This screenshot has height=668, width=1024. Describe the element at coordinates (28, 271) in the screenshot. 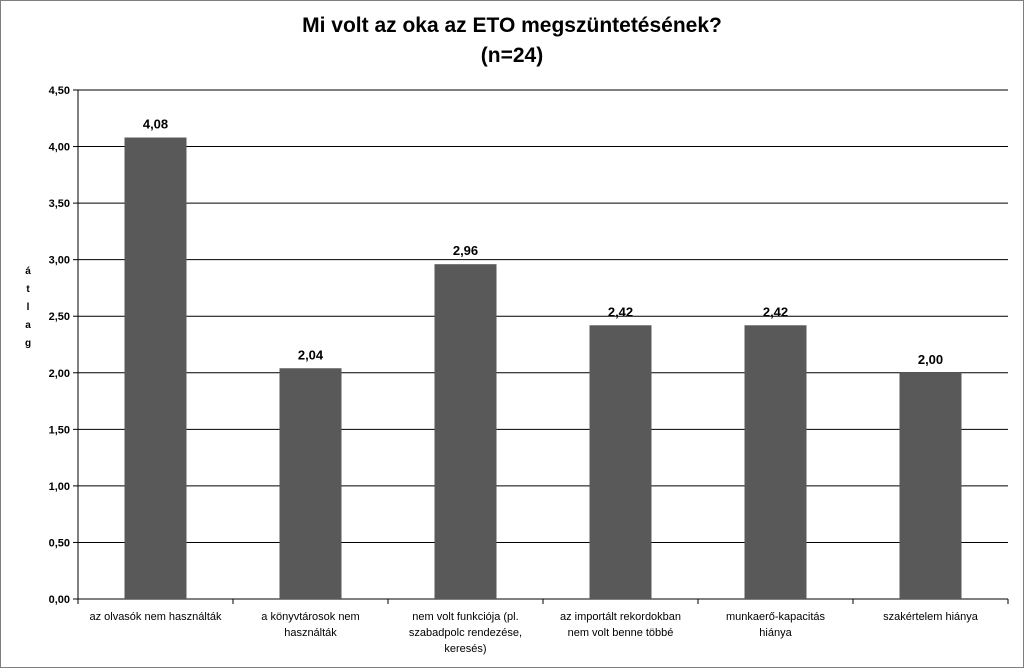

I see `y-axis-label-char: á` at that location.